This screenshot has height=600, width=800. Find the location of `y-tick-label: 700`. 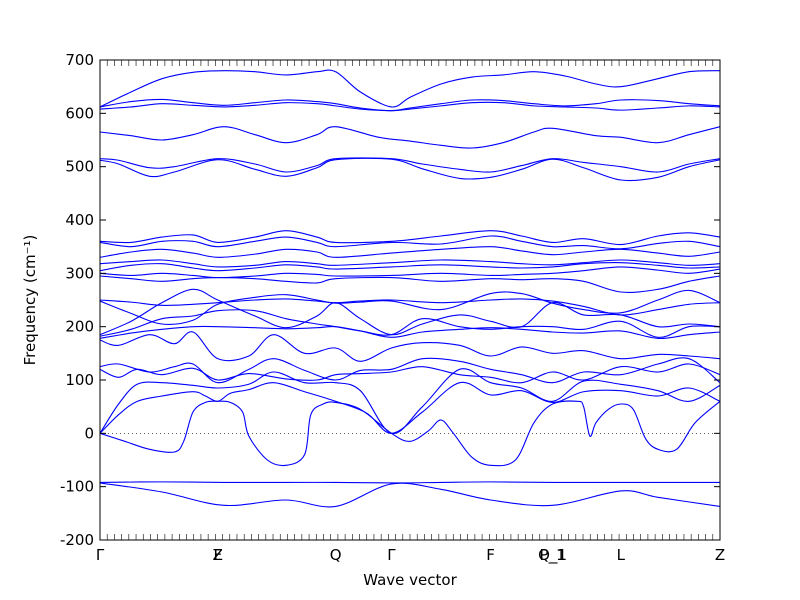

y-tick-label: 700 is located at coordinates (79, 60).